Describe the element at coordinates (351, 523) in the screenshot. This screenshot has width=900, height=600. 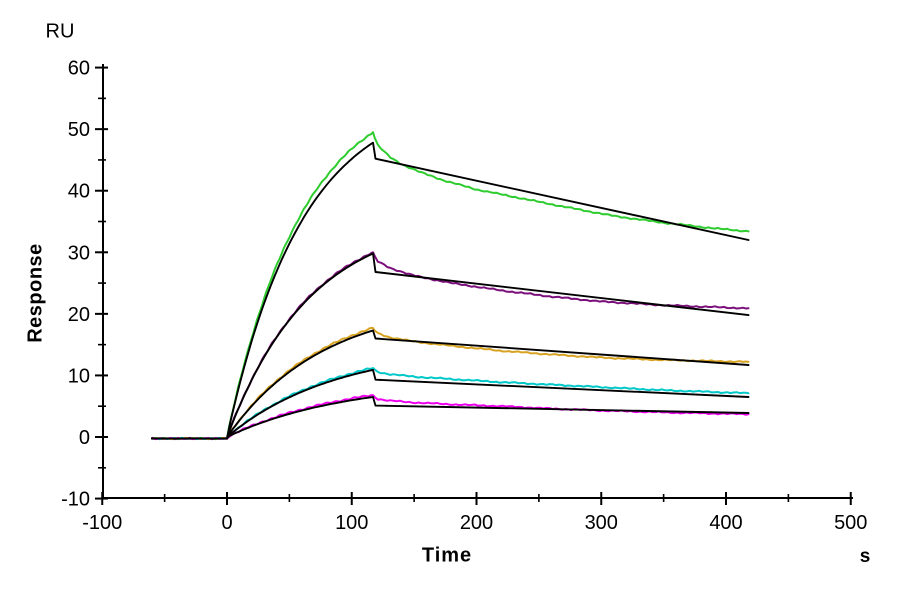
I see `x-tick-label: 100` at that location.